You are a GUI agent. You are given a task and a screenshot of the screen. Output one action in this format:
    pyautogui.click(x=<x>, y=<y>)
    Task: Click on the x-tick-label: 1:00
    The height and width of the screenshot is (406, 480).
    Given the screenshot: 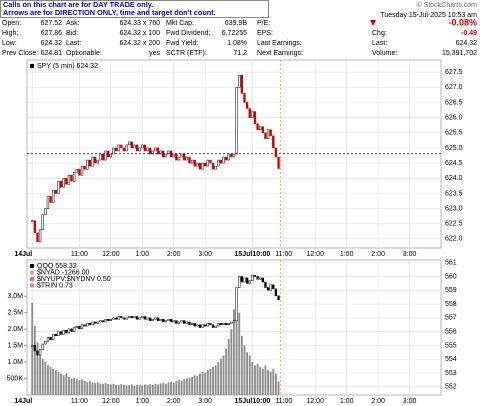 What is the action you would take?
    pyautogui.click(x=142, y=254)
    